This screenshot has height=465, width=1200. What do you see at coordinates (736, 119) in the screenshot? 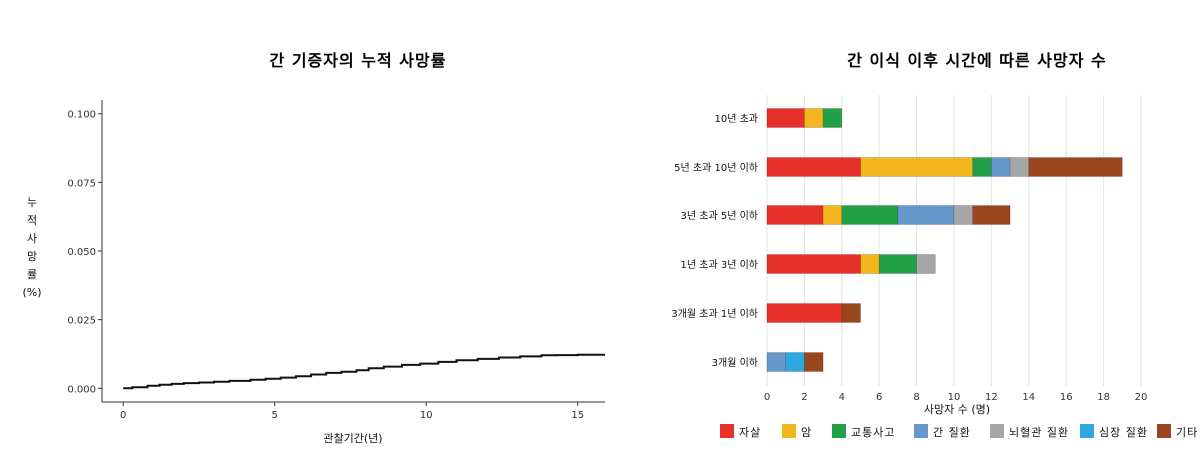
I see `category-label: 10년 초과` at bounding box center [736, 119].